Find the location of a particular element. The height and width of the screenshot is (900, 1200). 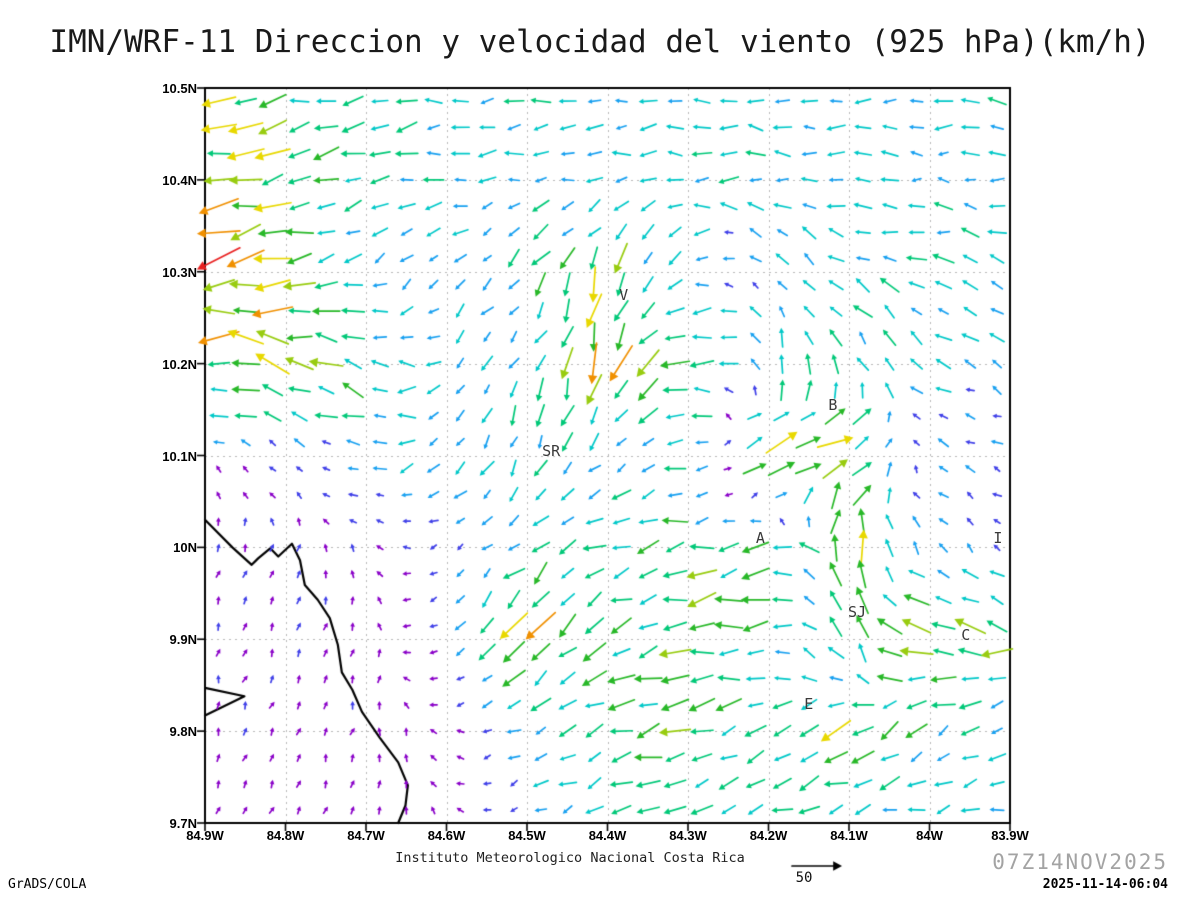

grads-credit: GrADS/COLA is located at coordinates (47, 884).